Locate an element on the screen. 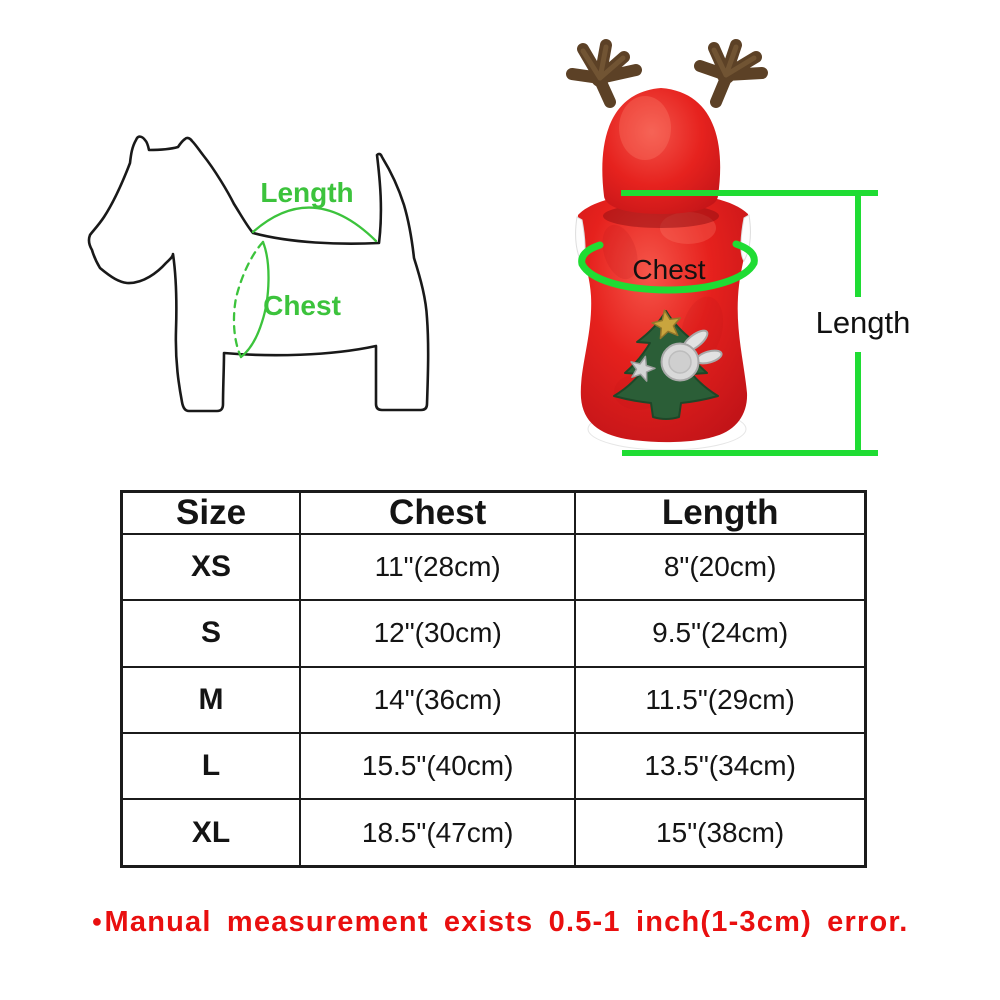 The image size is (1000, 1000). cell-size: XL is located at coordinates (211, 833).